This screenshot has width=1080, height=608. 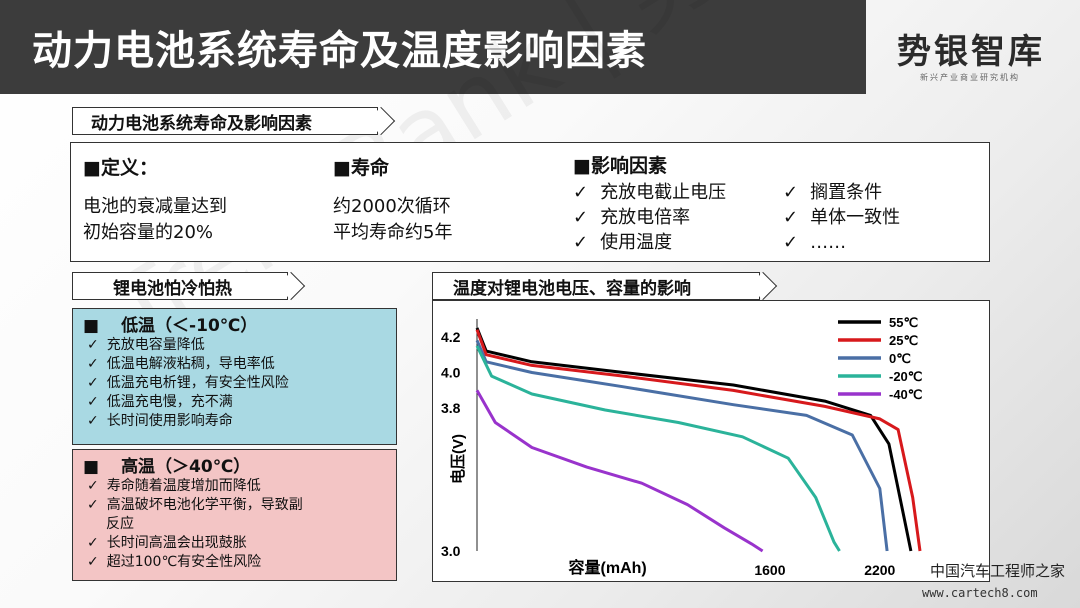 What do you see at coordinates (241, 421) in the screenshot?
I see `low-temp-item: 长时间使用影响寿命` at bounding box center [241, 421].